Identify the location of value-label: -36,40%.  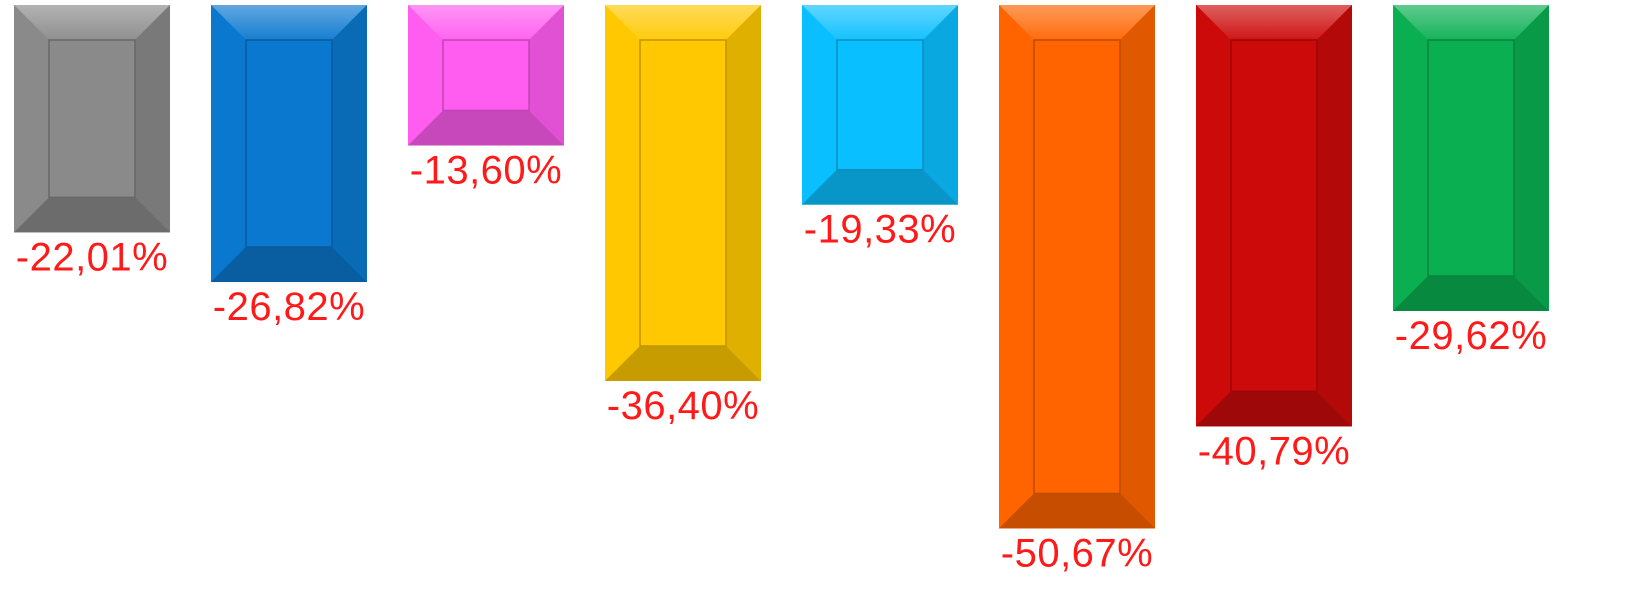
(683, 406).